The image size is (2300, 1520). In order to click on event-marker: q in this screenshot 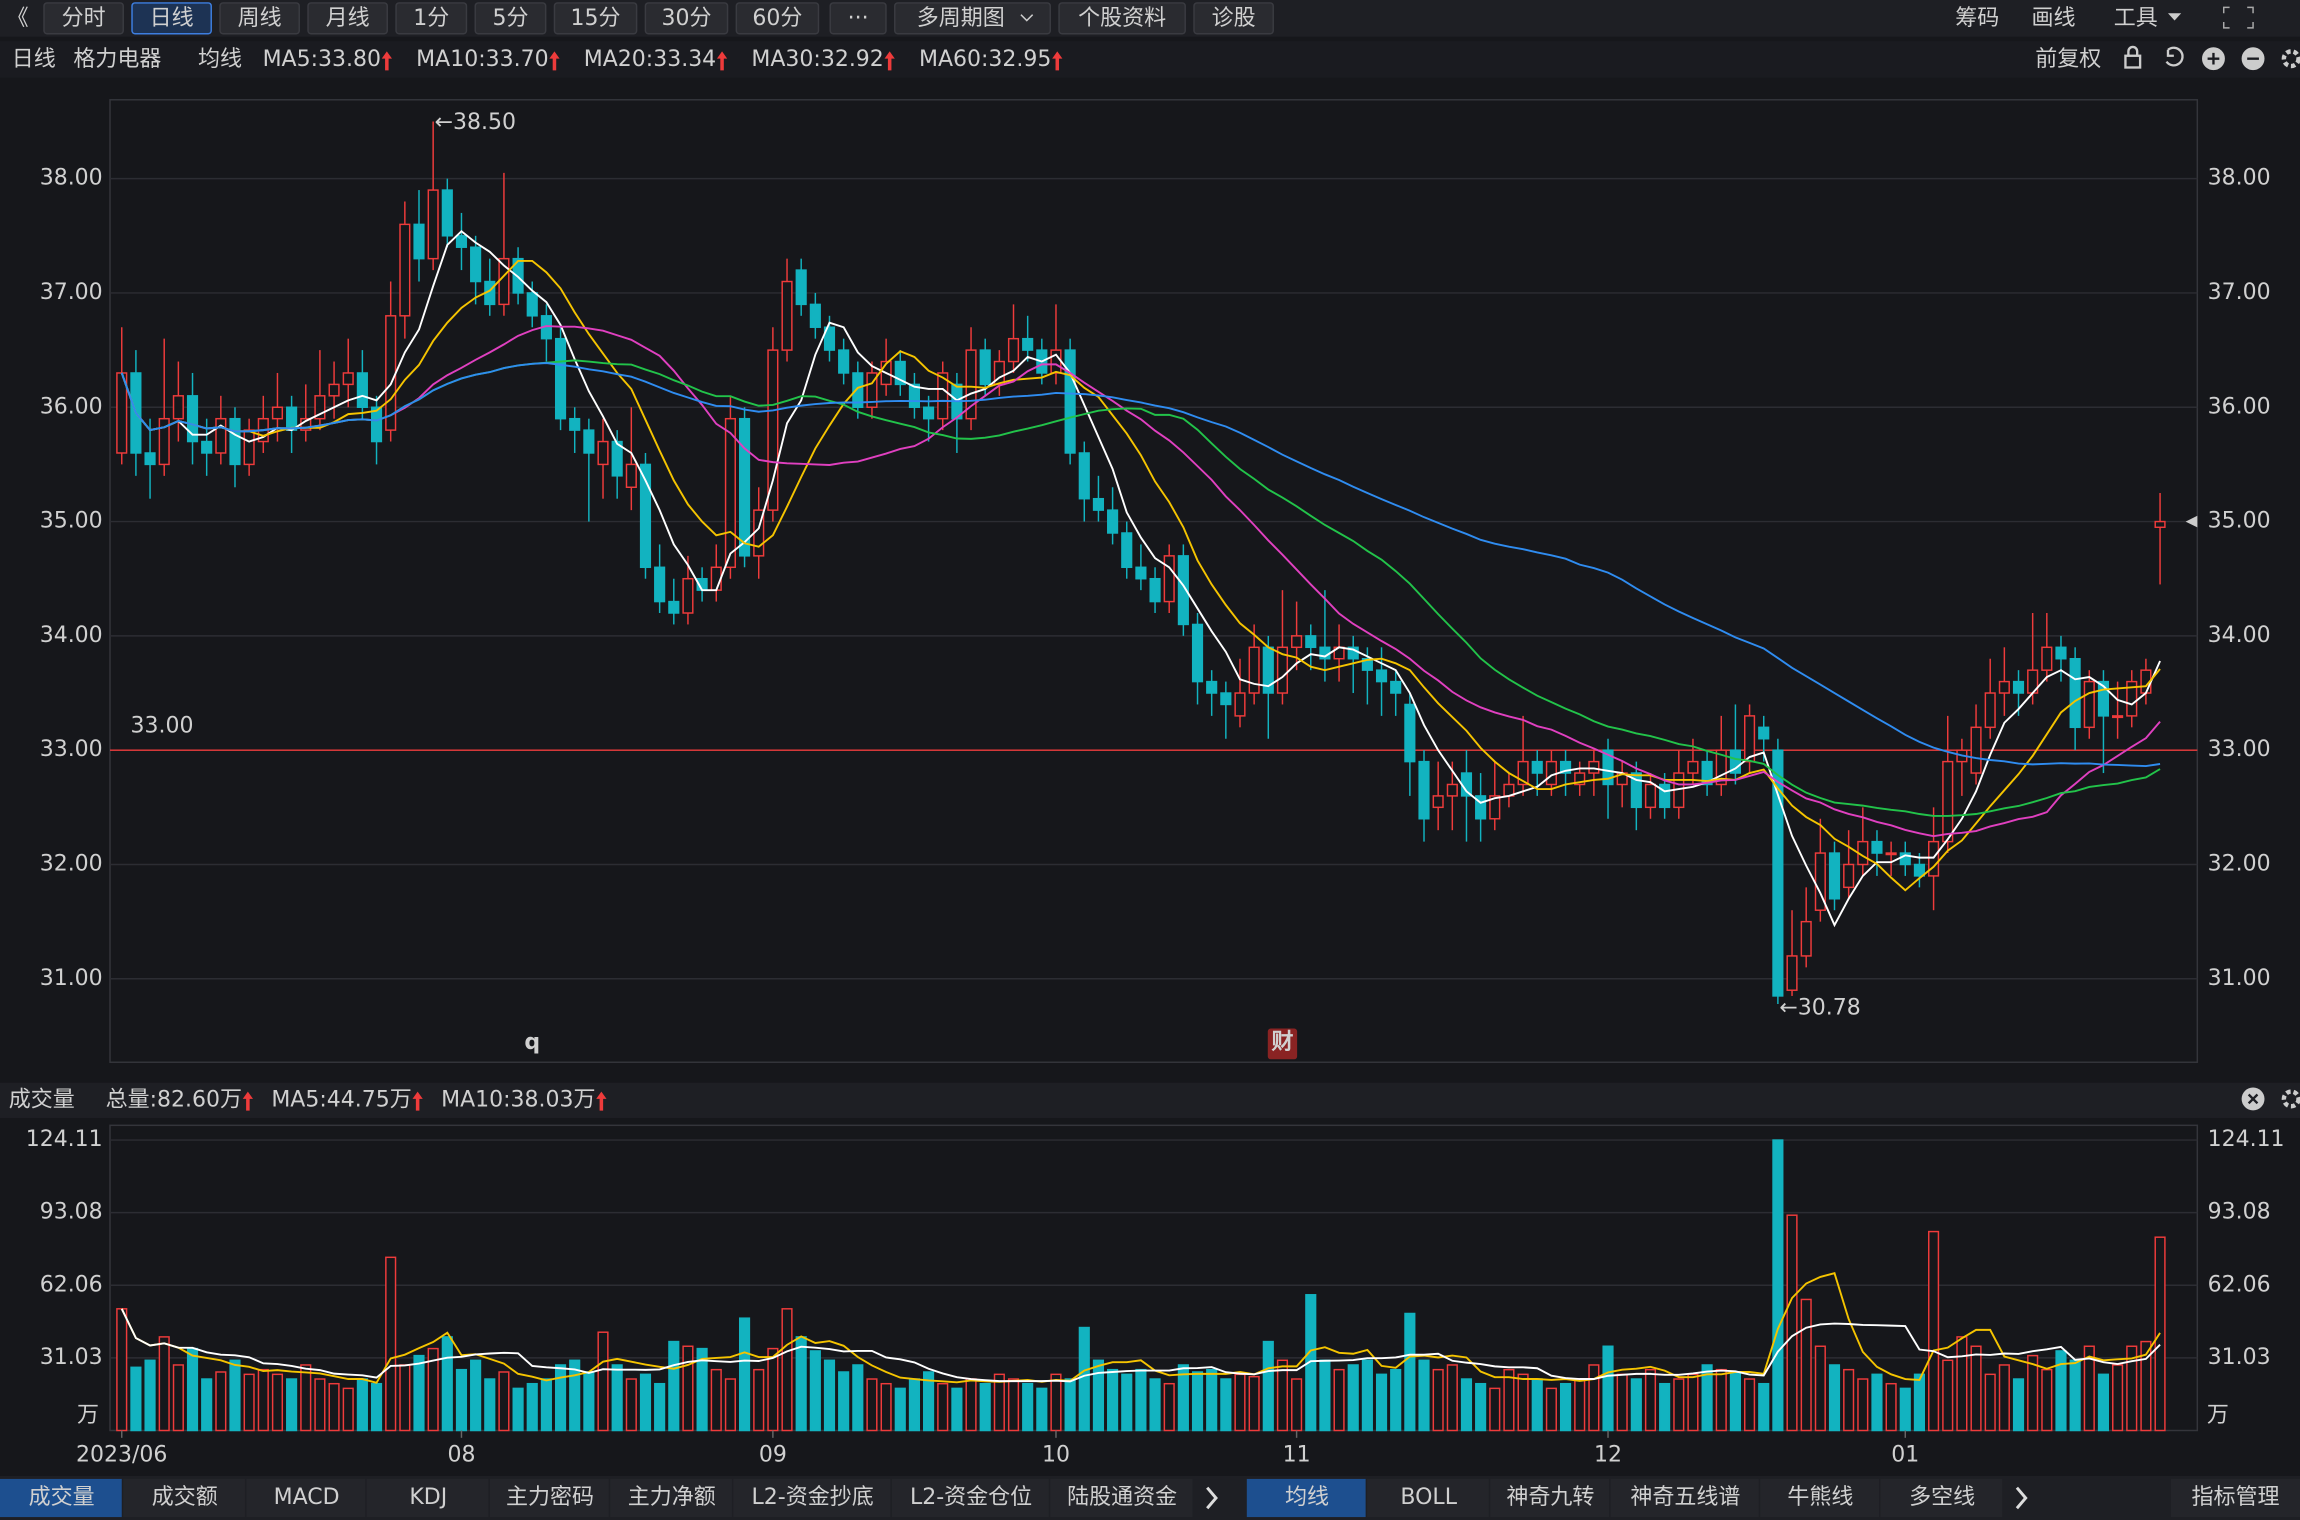, I will do `click(532, 1042)`.